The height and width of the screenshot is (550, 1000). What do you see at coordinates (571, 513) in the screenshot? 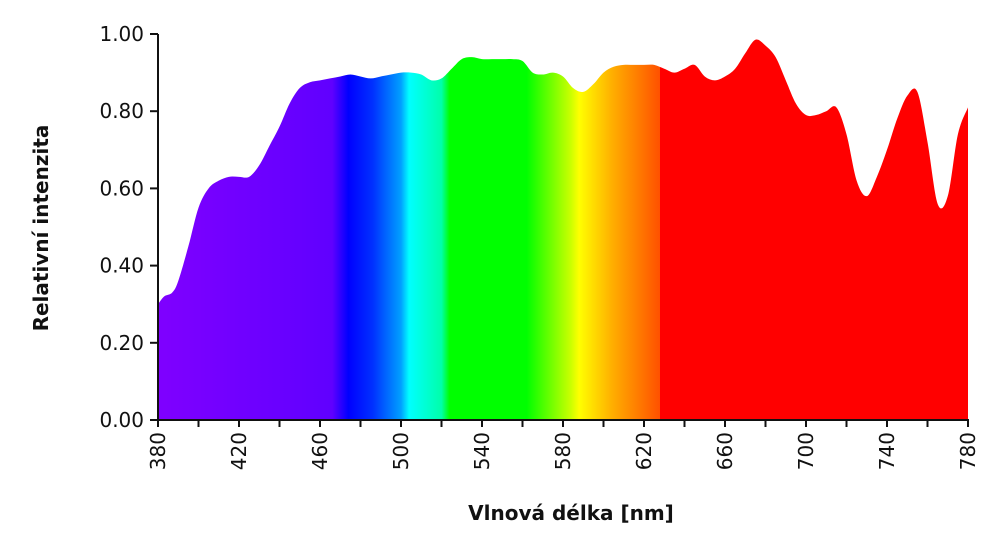
I see `x-axis-title: Vlnová délka [nm]` at bounding box center [571, 513].